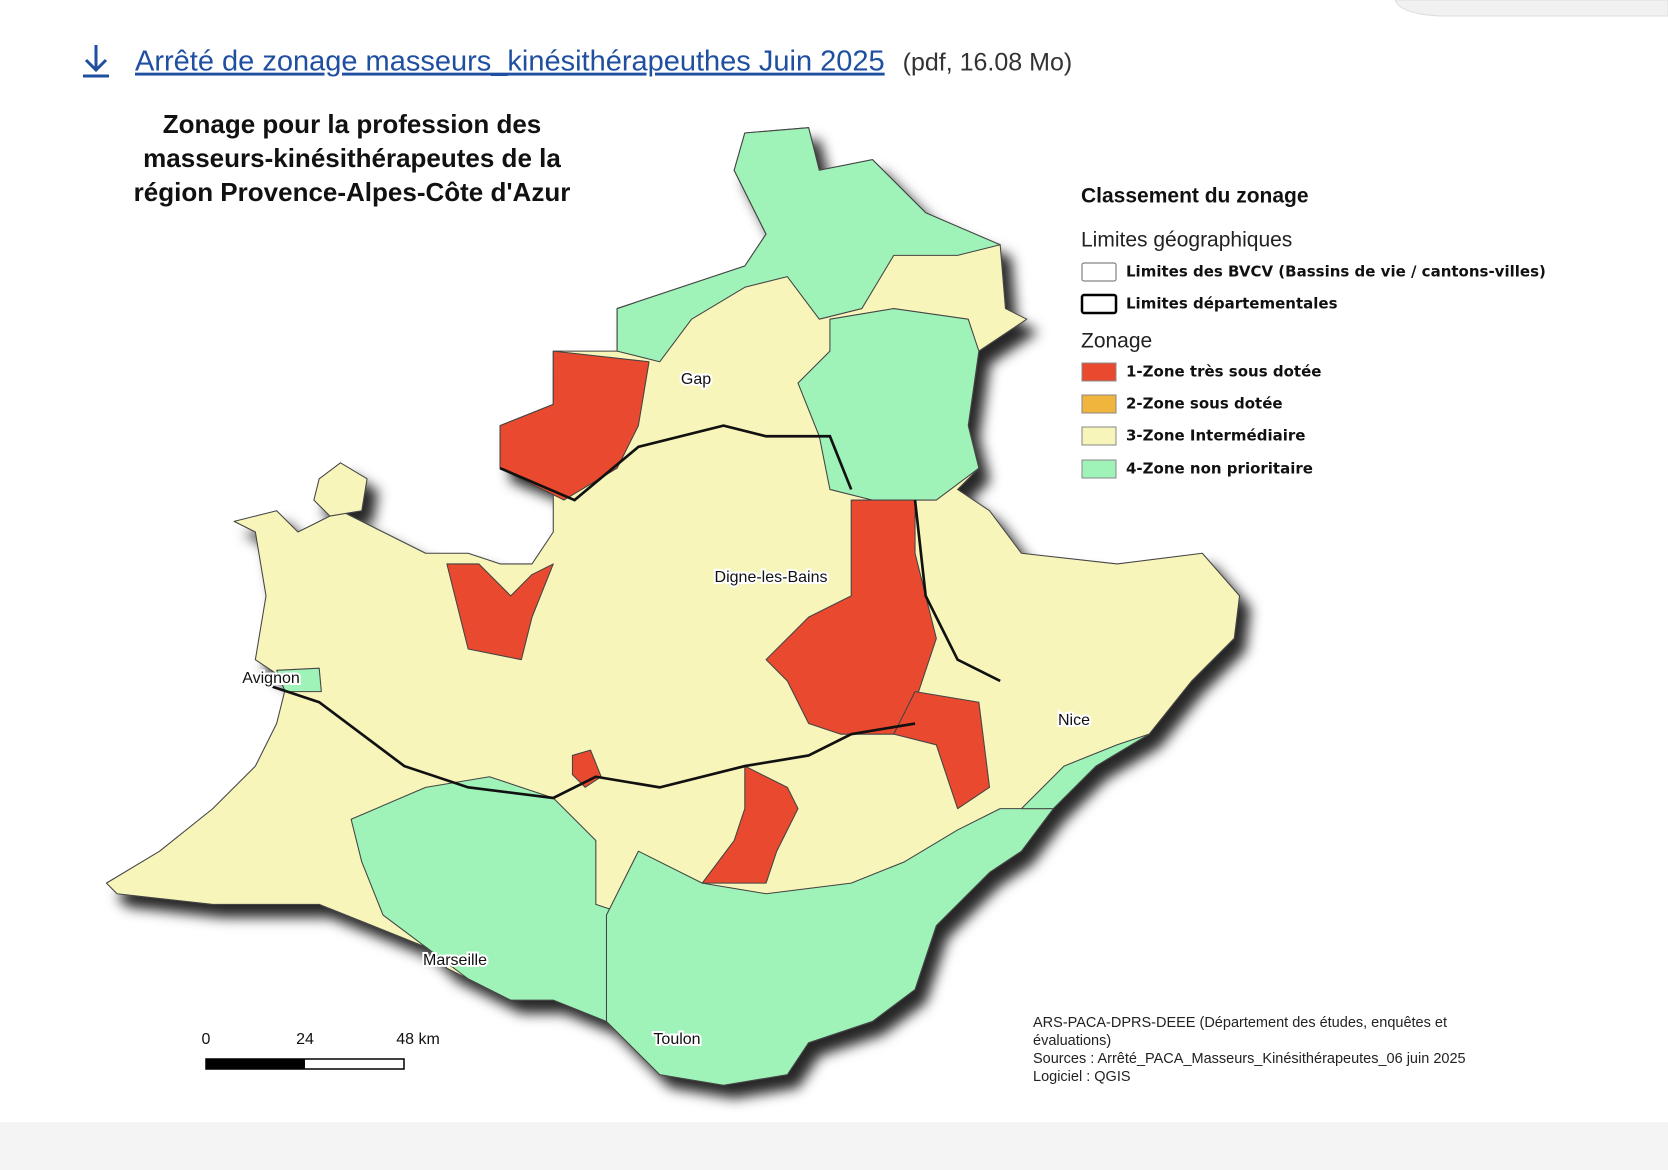  Describe the element at coordinates (942, 750) in the screenshot. I see `zone-east-red` at that location.